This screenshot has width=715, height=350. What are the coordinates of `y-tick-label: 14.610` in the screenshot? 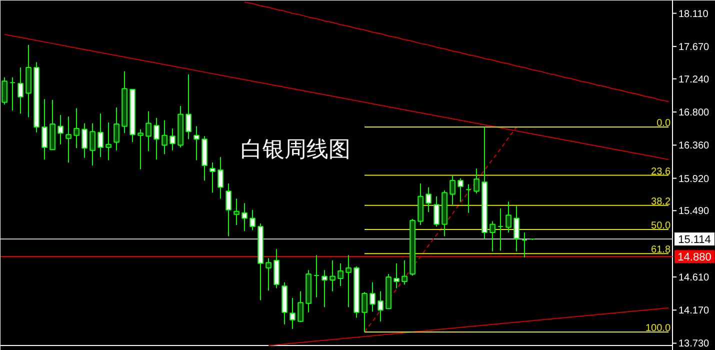 It's located at (694, 278).